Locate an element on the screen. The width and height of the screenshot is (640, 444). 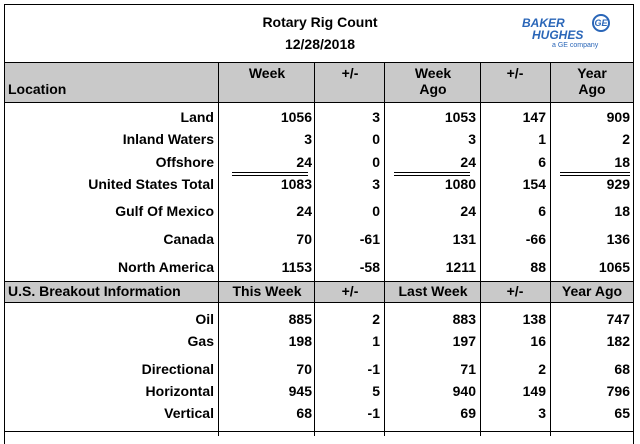
cell-value: 88 is located at coordinates (538, 267).